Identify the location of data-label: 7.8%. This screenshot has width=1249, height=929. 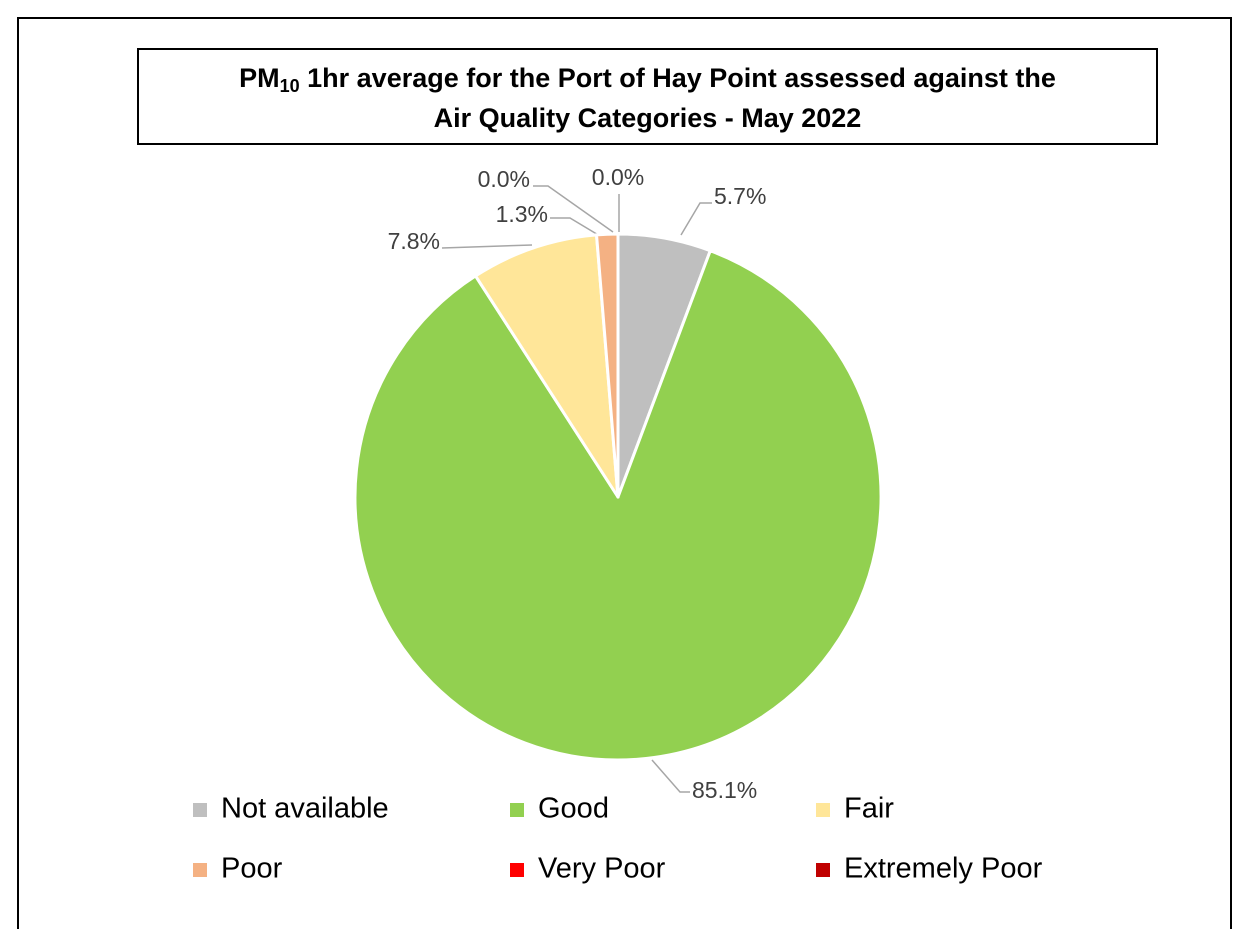
(414, 241).